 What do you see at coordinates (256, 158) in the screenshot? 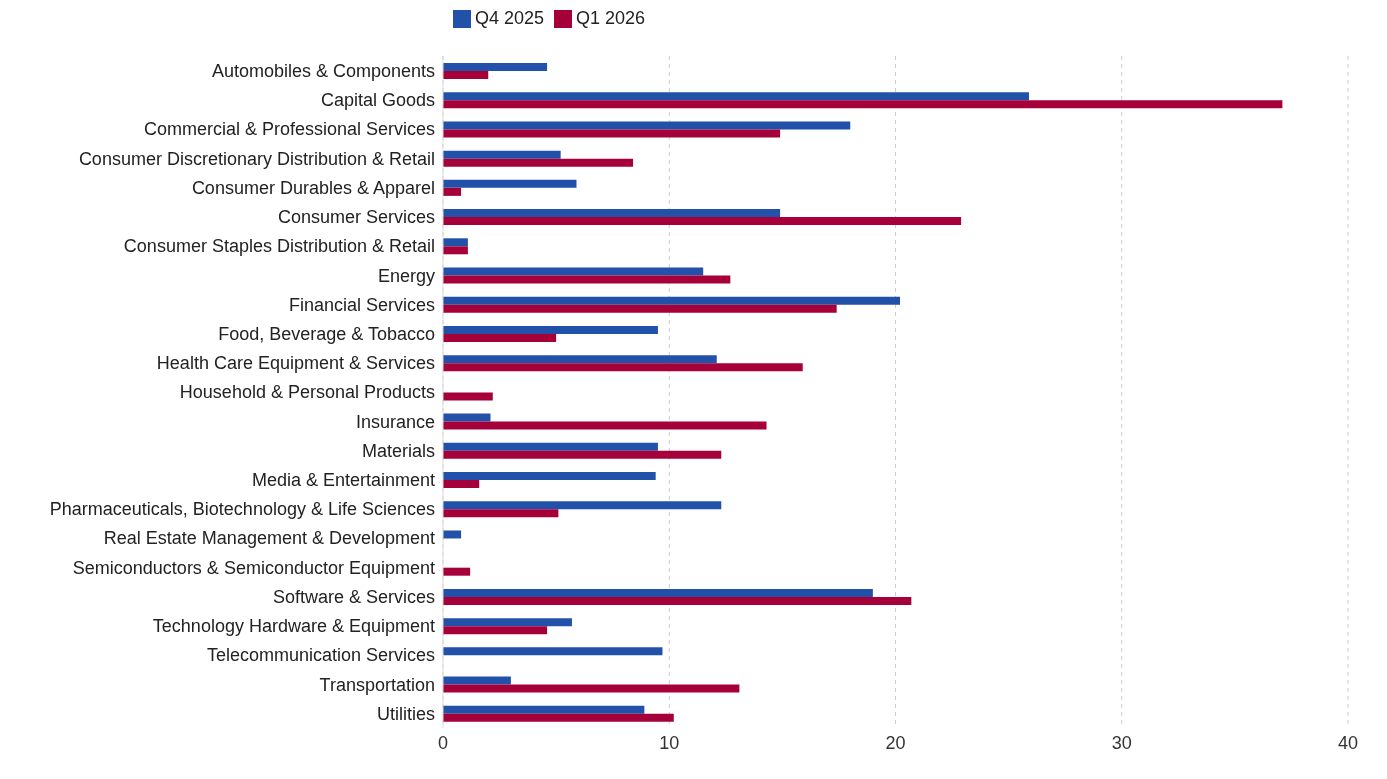
I see `y-tick-label: Consumer Discretionary Distribution & Retail` at bounding box center [256, 158].